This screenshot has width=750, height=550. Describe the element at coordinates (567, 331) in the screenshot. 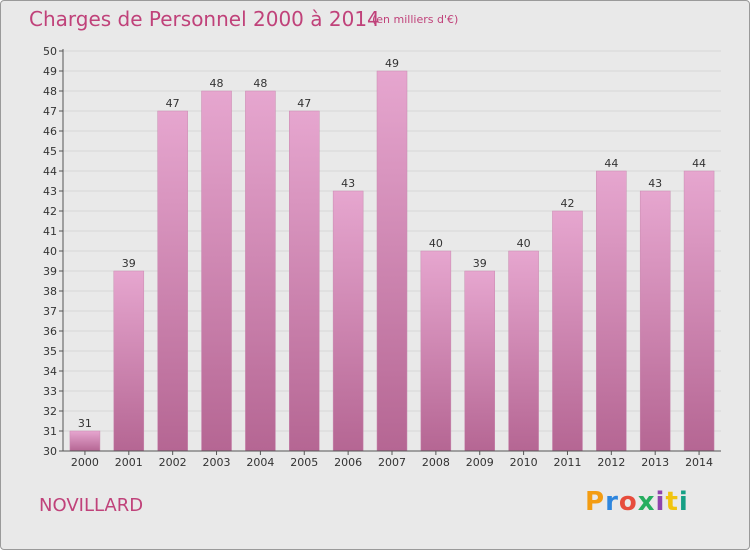

I see `bar-2011` at that location.